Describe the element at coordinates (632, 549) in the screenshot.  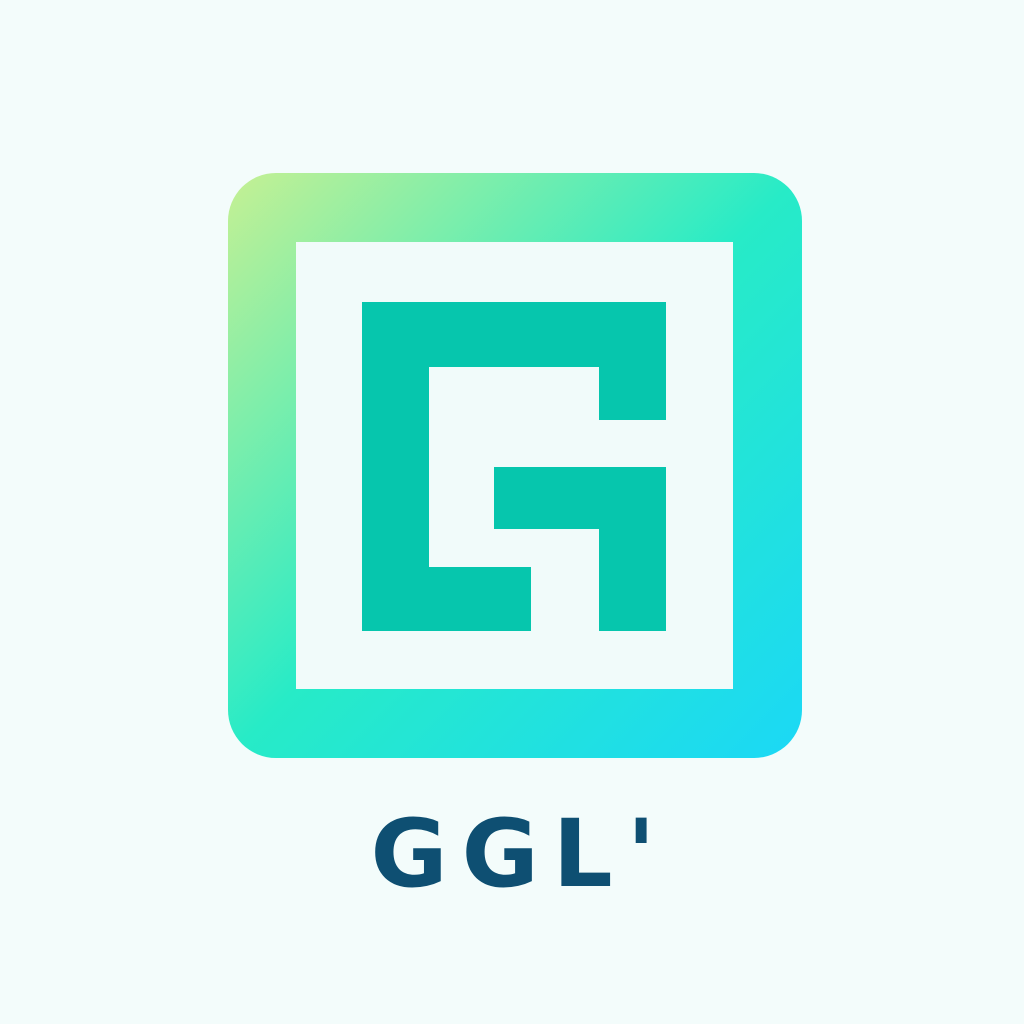
I see `glyph-right-lower` at that location.